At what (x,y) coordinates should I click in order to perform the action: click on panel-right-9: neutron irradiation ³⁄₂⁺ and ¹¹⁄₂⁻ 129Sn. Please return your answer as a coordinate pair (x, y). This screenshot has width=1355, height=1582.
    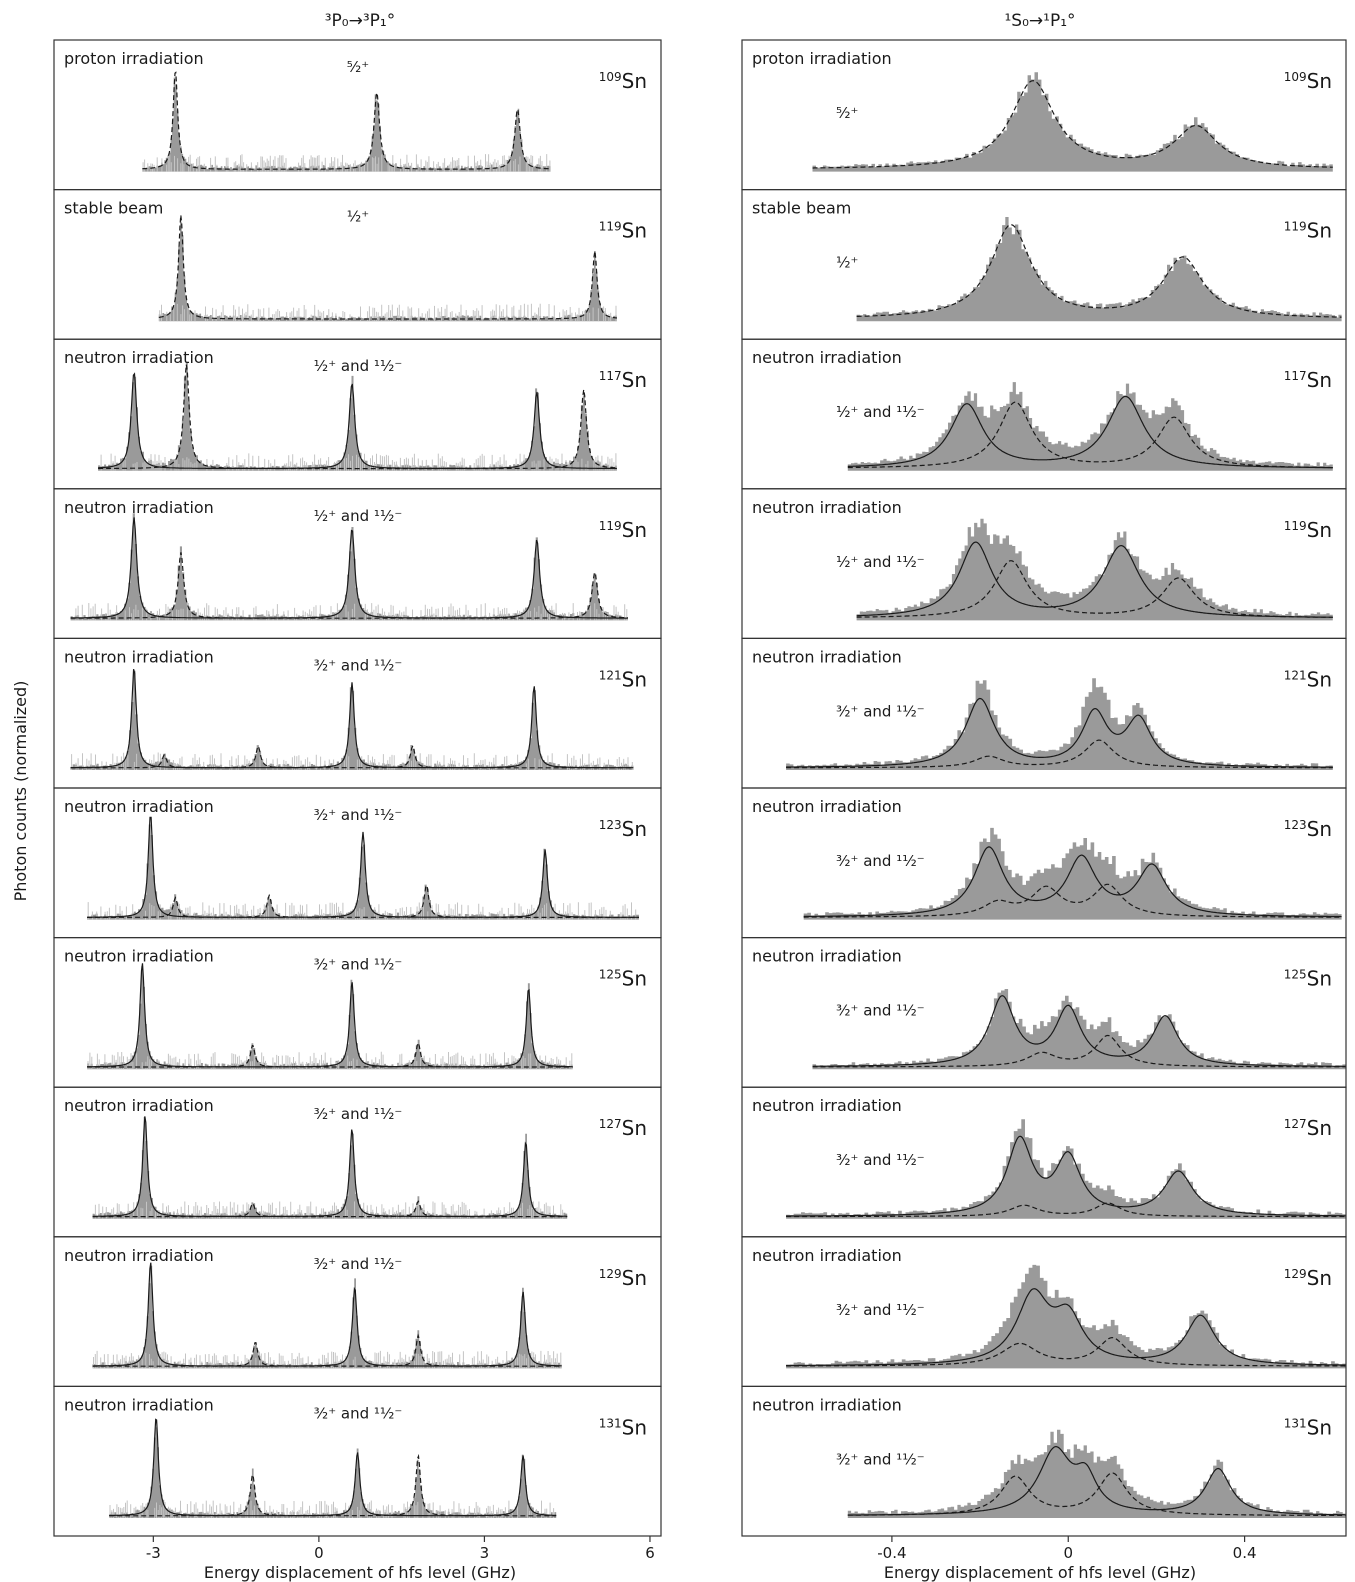
    Looking at the image, I should click on (1044, 1312).